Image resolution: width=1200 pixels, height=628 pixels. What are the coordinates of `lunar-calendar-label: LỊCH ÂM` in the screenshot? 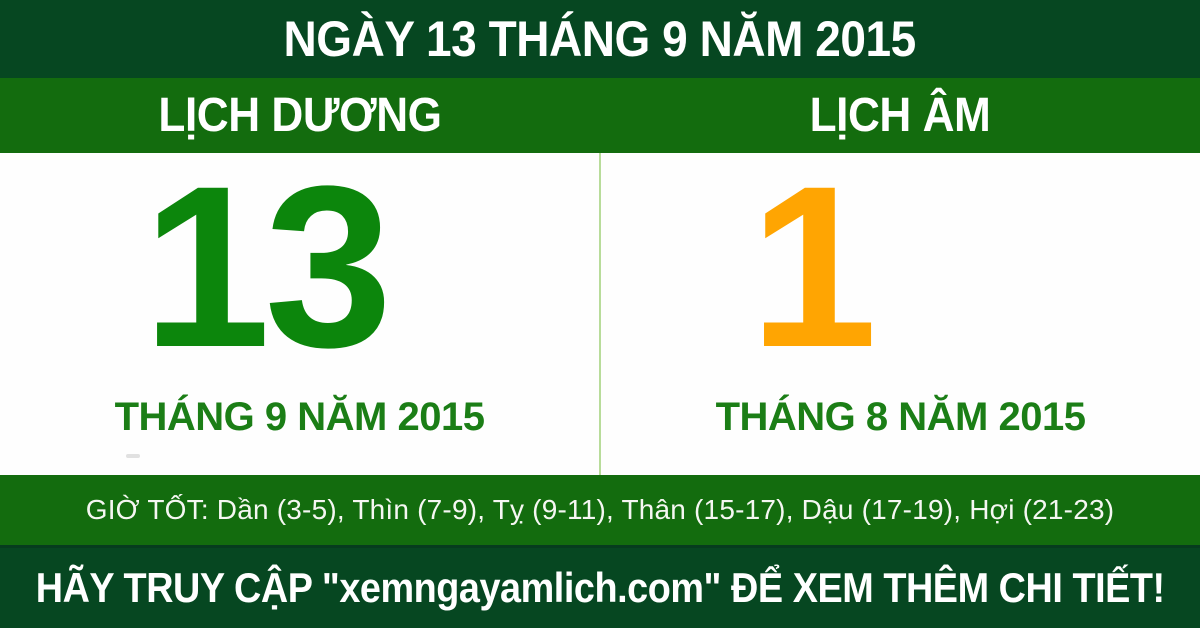 It's located at (900, 115).